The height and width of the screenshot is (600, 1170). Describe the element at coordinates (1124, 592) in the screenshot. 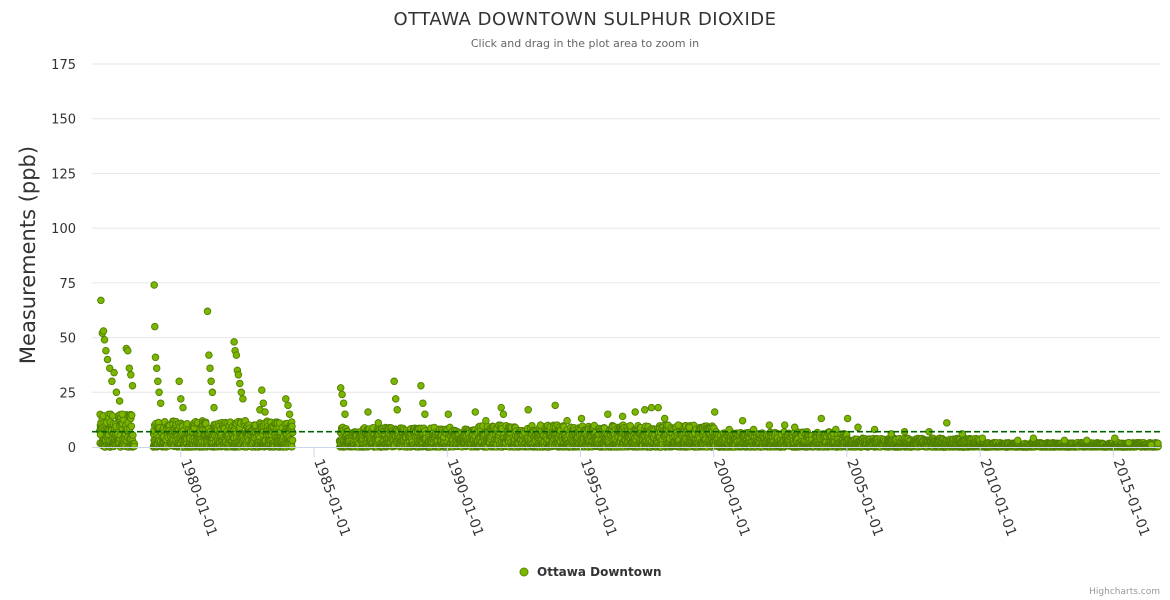

I see `credits-link: Highcharts.com` at that location.